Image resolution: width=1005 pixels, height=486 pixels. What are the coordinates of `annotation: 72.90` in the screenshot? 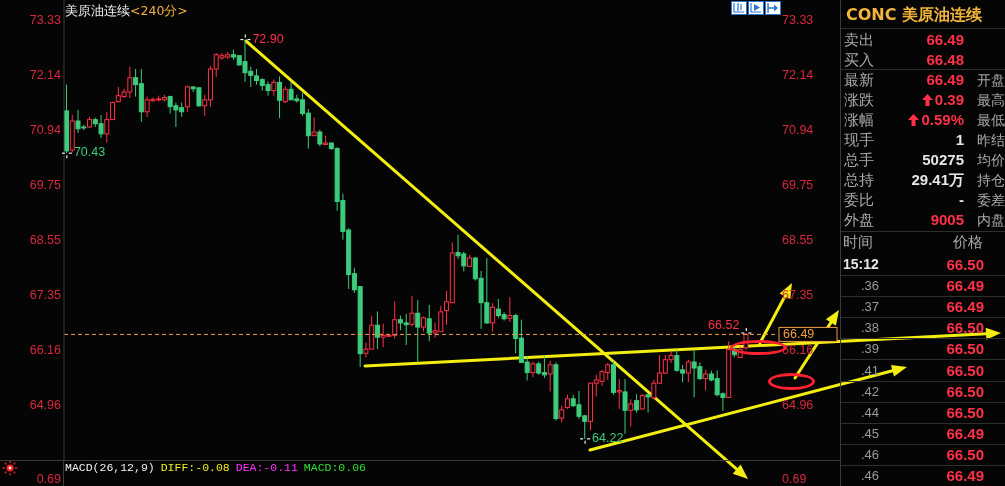 It's located at (268, 38).